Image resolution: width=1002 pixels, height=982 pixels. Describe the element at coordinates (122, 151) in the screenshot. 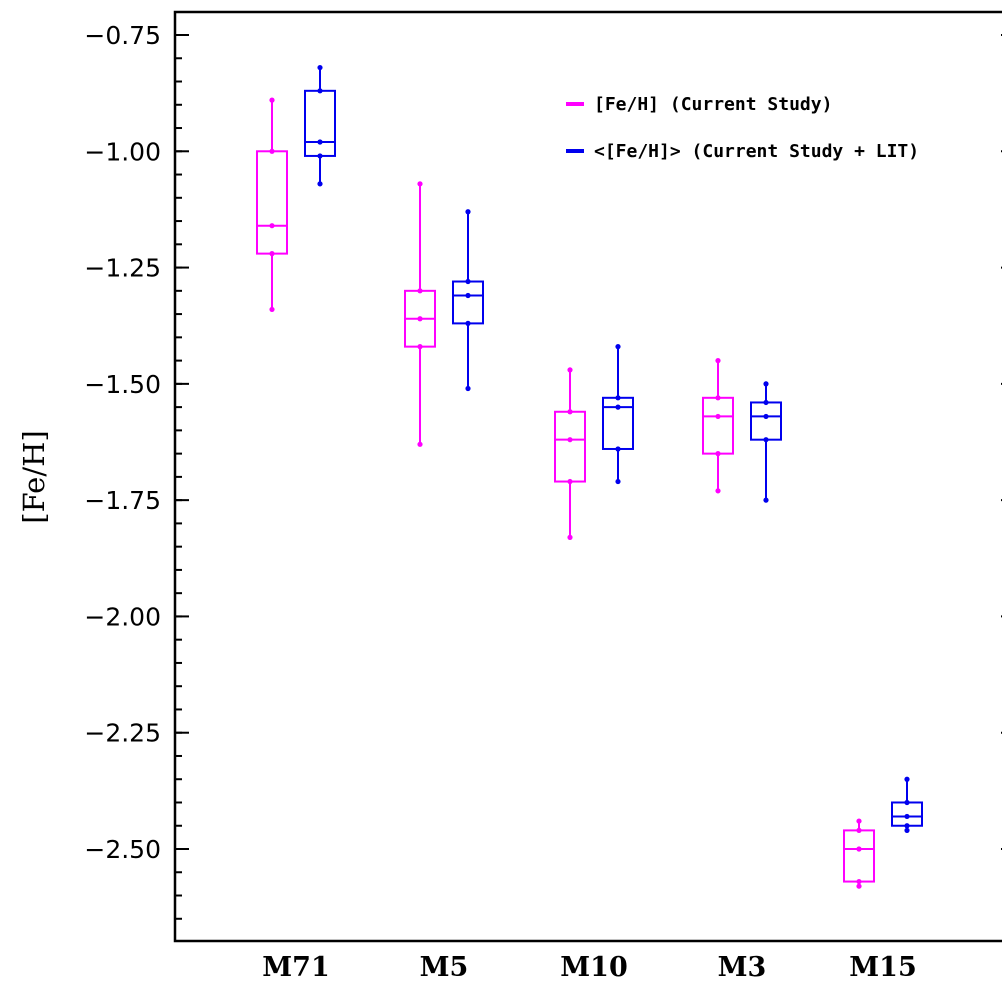

I see `y-tick-label: −1.00` at that location.